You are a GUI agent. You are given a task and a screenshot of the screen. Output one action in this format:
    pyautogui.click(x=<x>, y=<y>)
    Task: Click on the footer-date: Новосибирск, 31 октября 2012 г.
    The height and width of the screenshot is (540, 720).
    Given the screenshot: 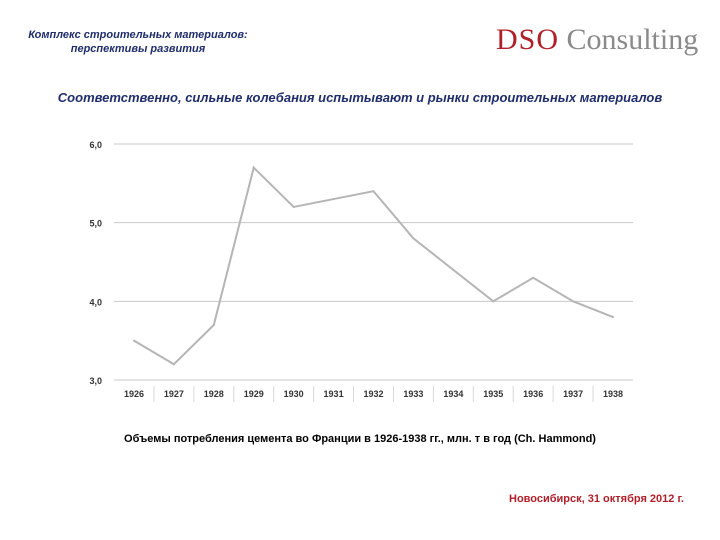 What is the action you would take?
    pyautogui.click(x=596, y=499)
    